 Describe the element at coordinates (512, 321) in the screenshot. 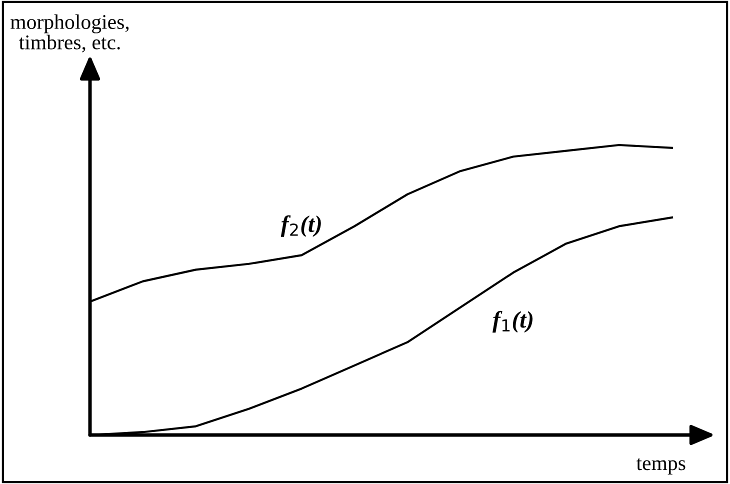

I see `series-label: f$_{1}$(t)` at that location.